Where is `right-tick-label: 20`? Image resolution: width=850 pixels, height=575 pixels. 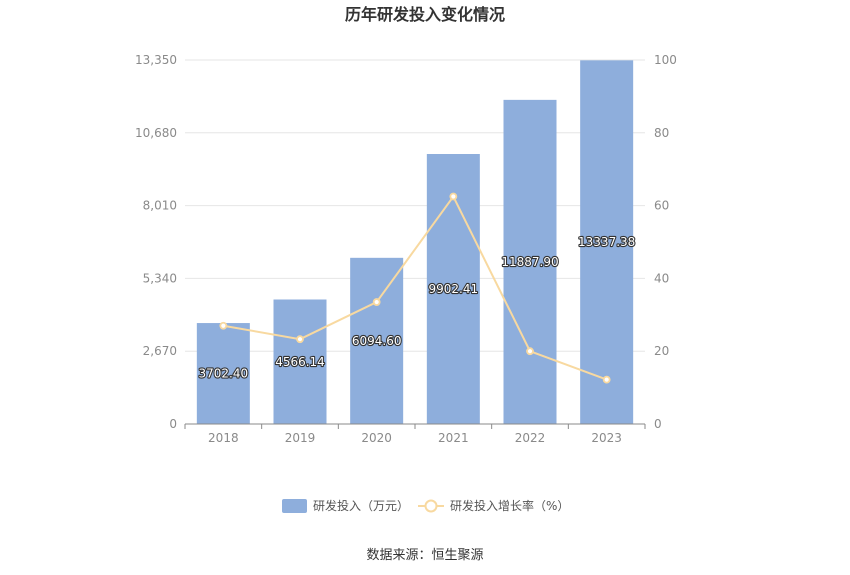
right-tick-label: 20 is located at coordinates (661, 351).